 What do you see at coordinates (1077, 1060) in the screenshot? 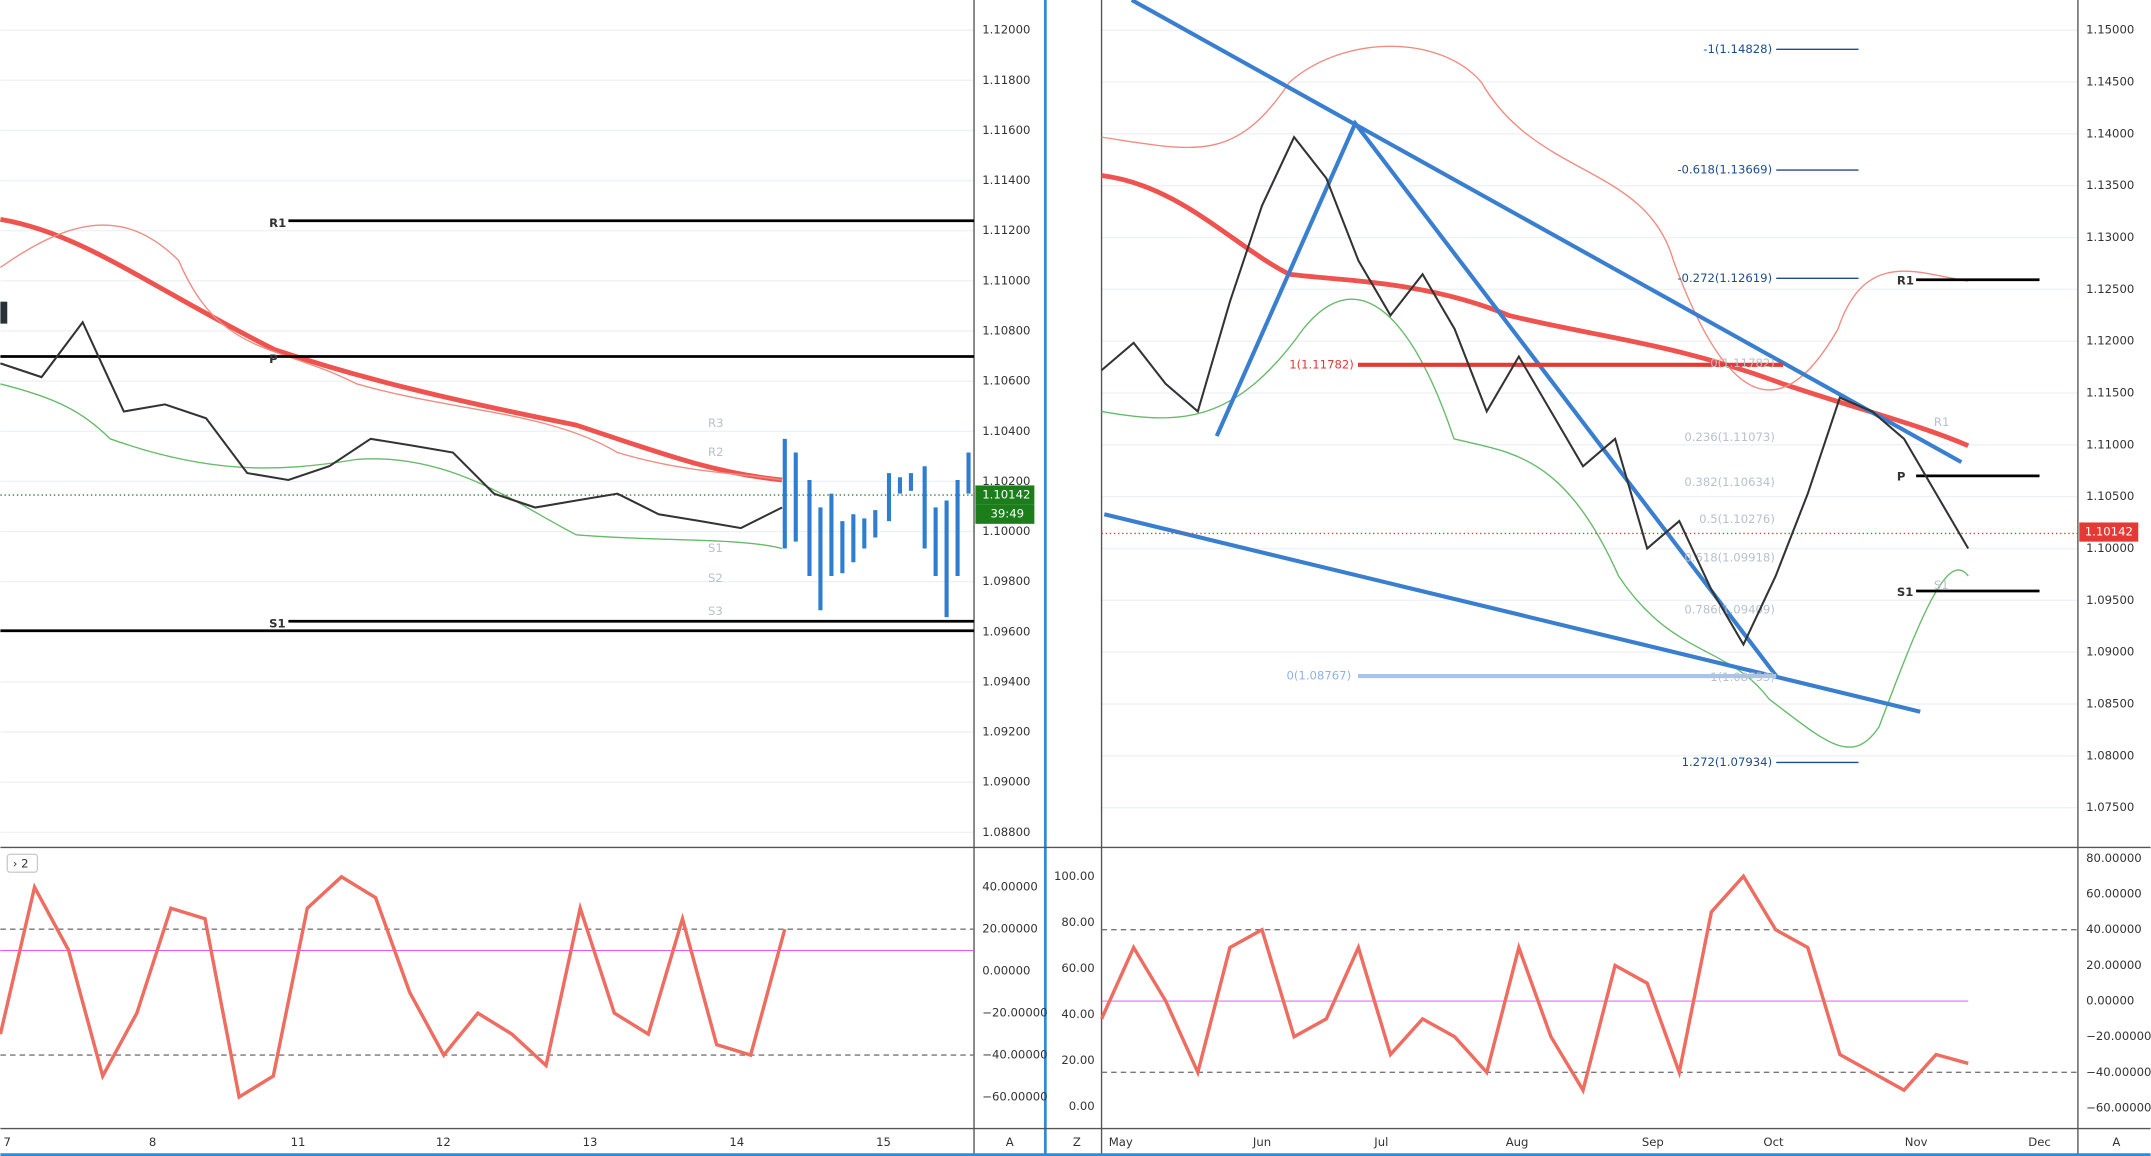
I see `osc-left-tick-label: 20.00` at bounding box center [1077, 1060].